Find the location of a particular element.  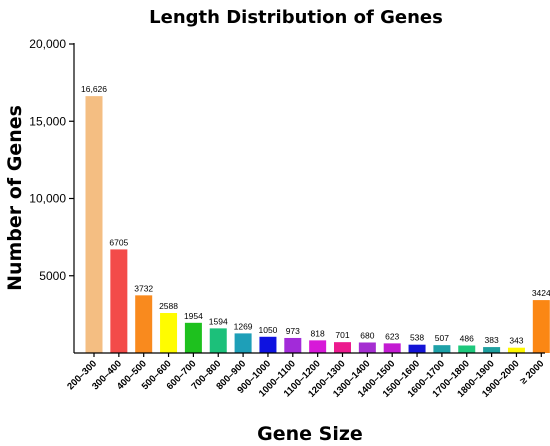

data-label-11: 701 is located at coordinates (342, 335).